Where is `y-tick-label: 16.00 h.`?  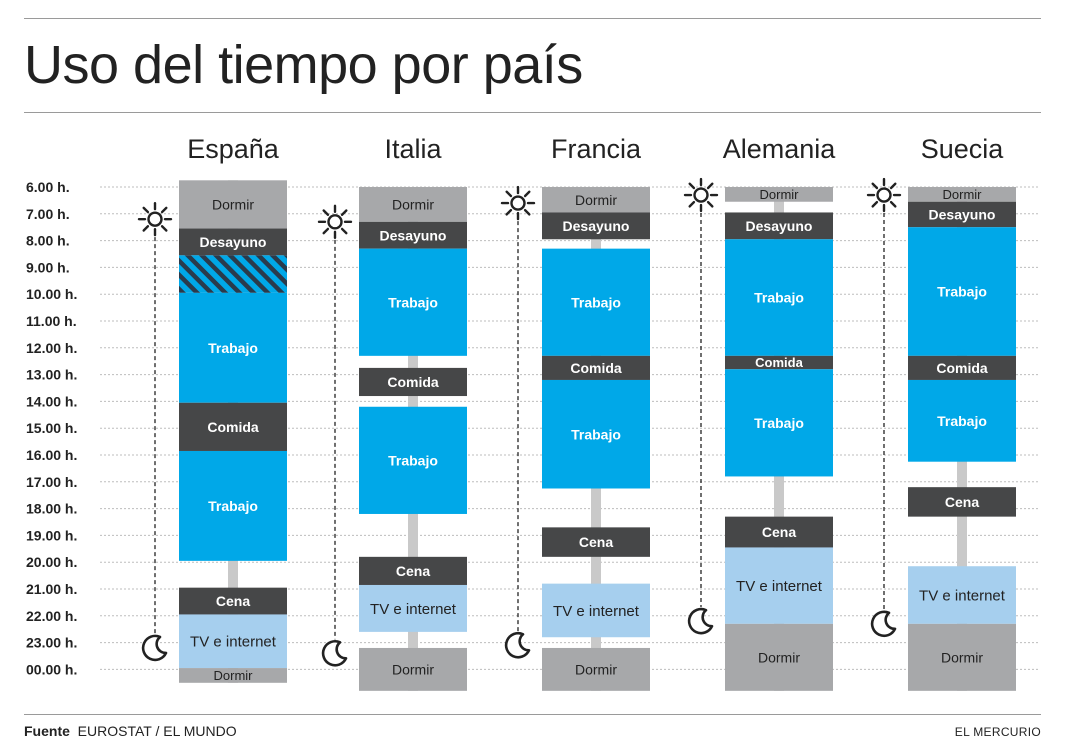 y-tick-label: 16.00 h. is located at coordinates (51, 455).